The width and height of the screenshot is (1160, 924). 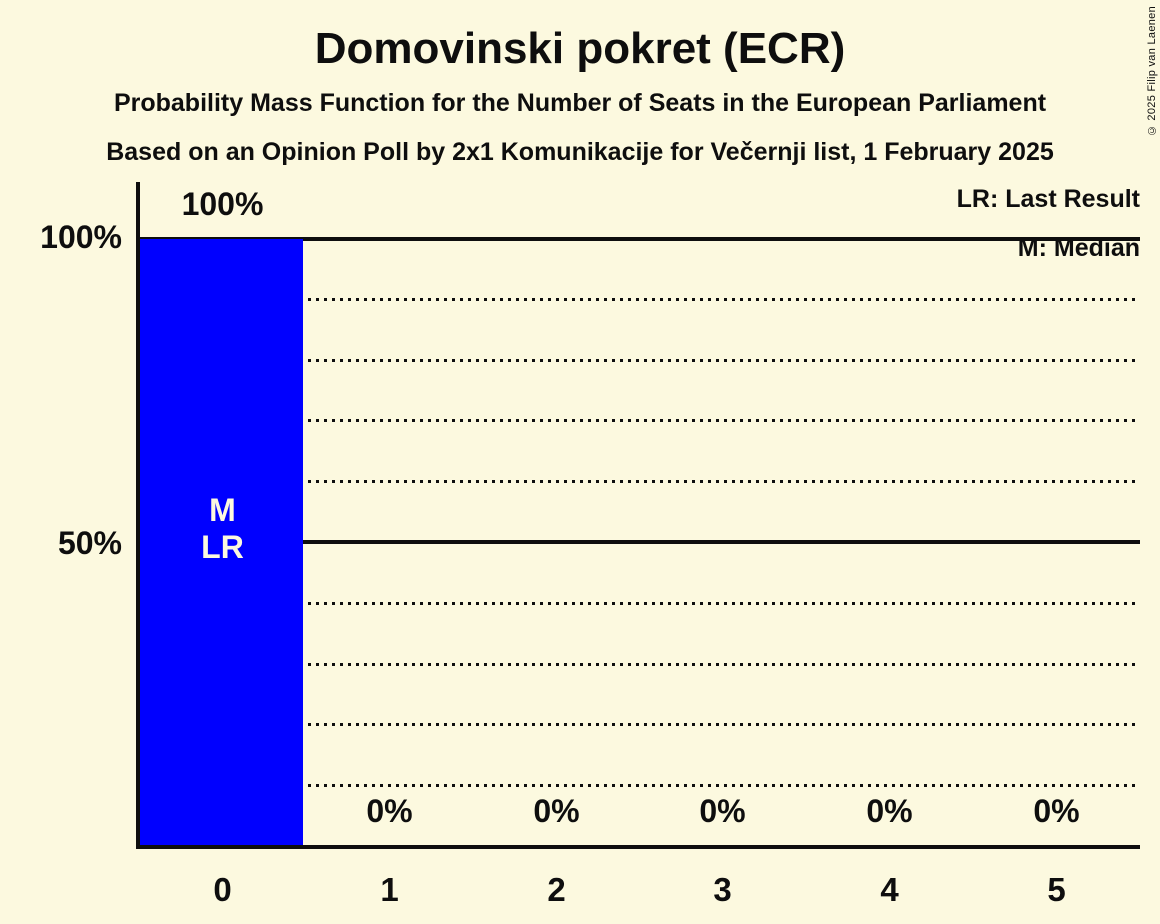 I want to click on median-marker: M, so click(x=222, y=510).